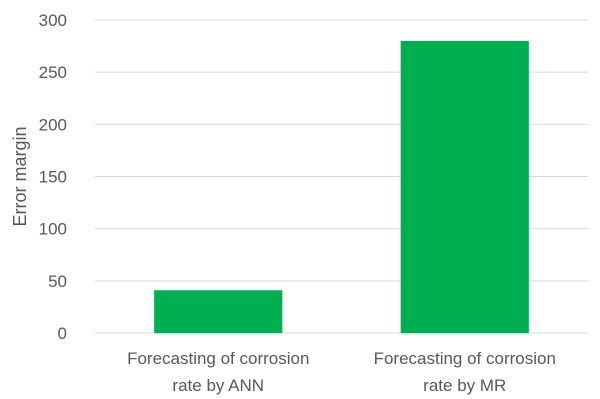 The image size is (600, 399). I want to click on y-tick-label: 250, so click(53, 72).